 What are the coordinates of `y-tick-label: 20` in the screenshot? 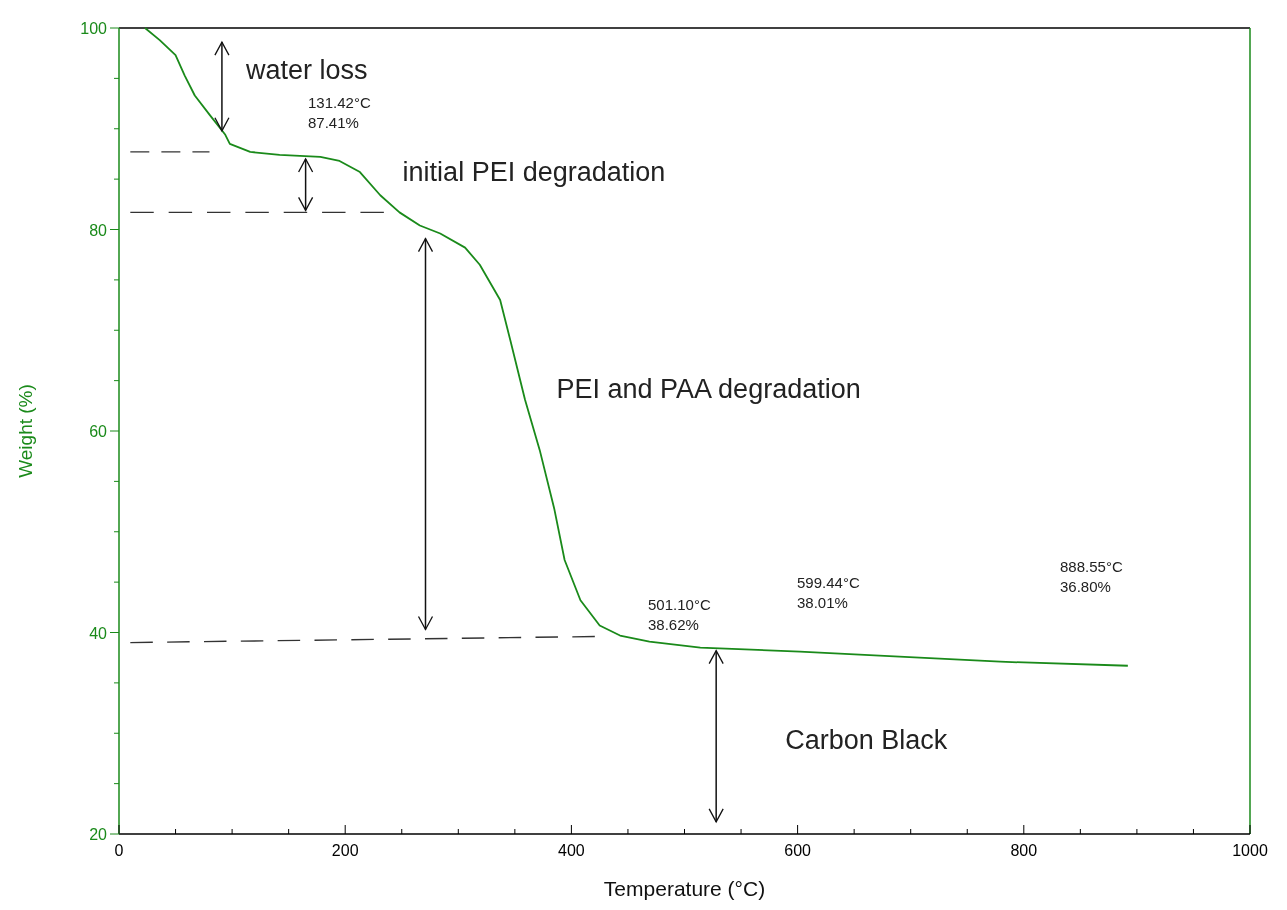 It's located at (98, 834).